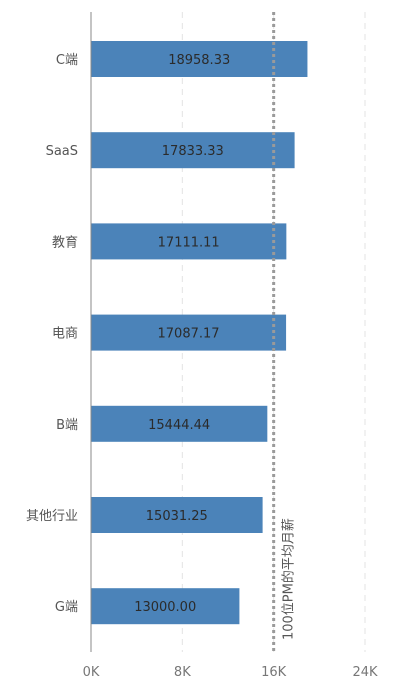 This screenshot has height=693, width=401. I want to click on x-tick-label-0K: 0K, so click(91, 672).